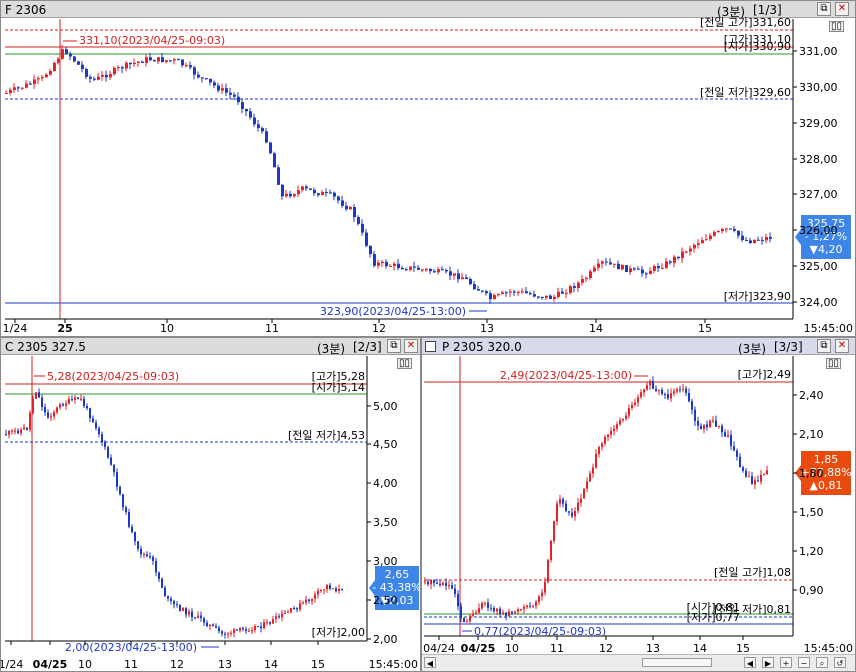 This screenshot has height=672, width=856. I want to click on prev-low-label: [전일 저가]4,53, so click(326, 435).